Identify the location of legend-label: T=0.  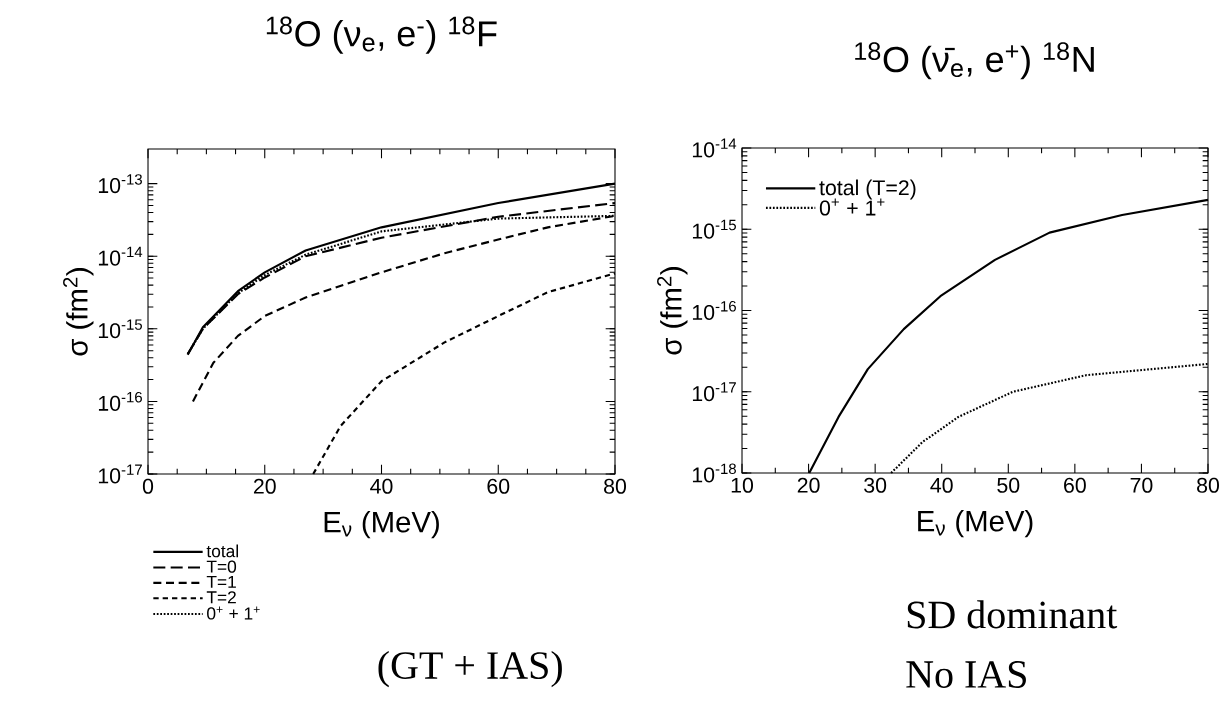
(221, 566).